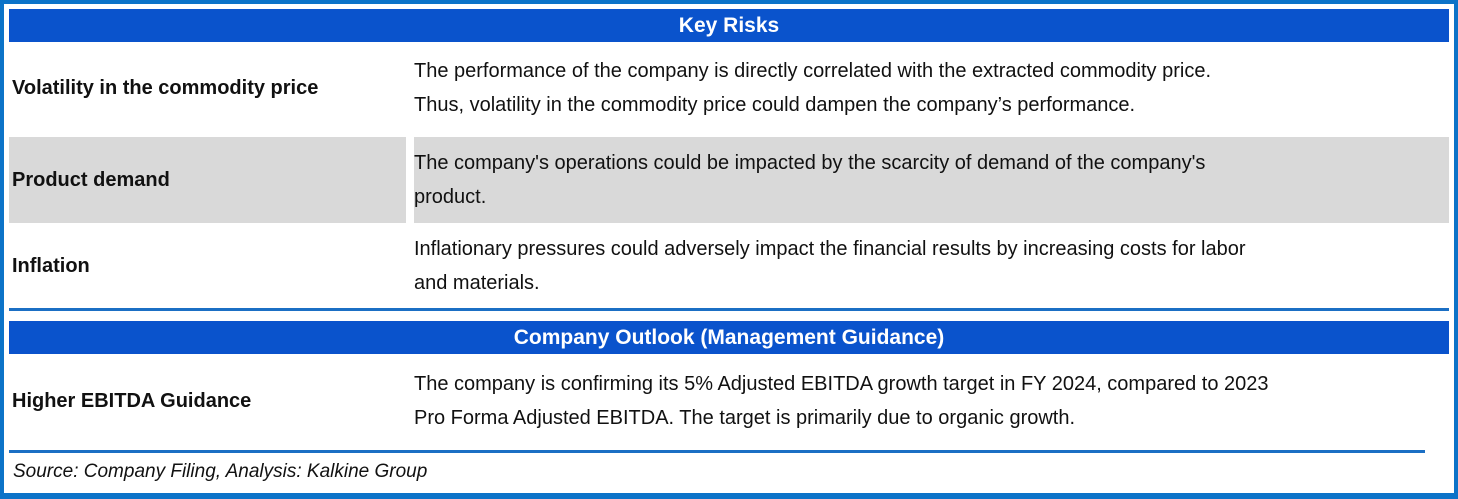 Image resolution: width=1458 pixels, height=499 pixels. Describe the element at coordinates (51, 265) in the screenshot. I see `risk-label: Inflation` at that location.